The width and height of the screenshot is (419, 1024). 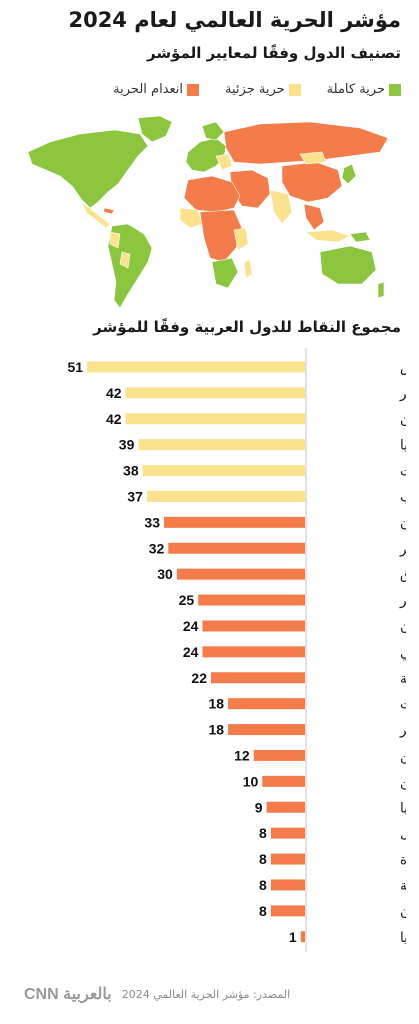 What do you see at coordinates (148, 89) in the screenshot?
I see `legend-label-not-free: انعدام الحرية` at bounding box center [148, 89].